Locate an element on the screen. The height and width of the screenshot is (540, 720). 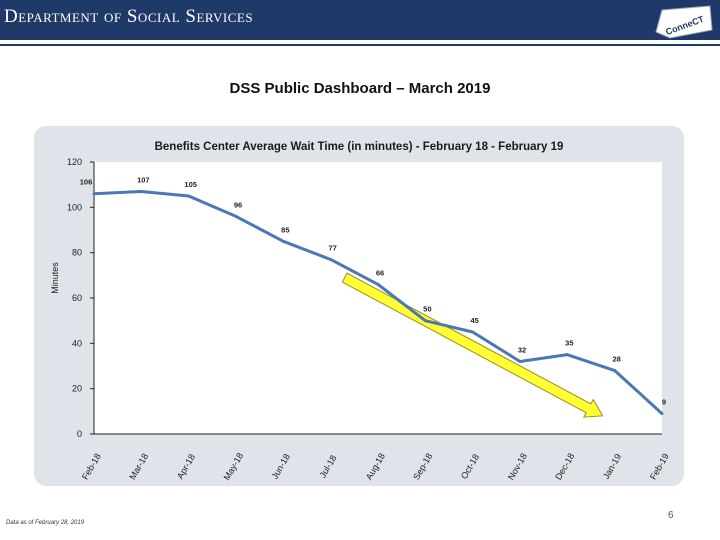
data-label: 45 is located at coordinates (474, 320).